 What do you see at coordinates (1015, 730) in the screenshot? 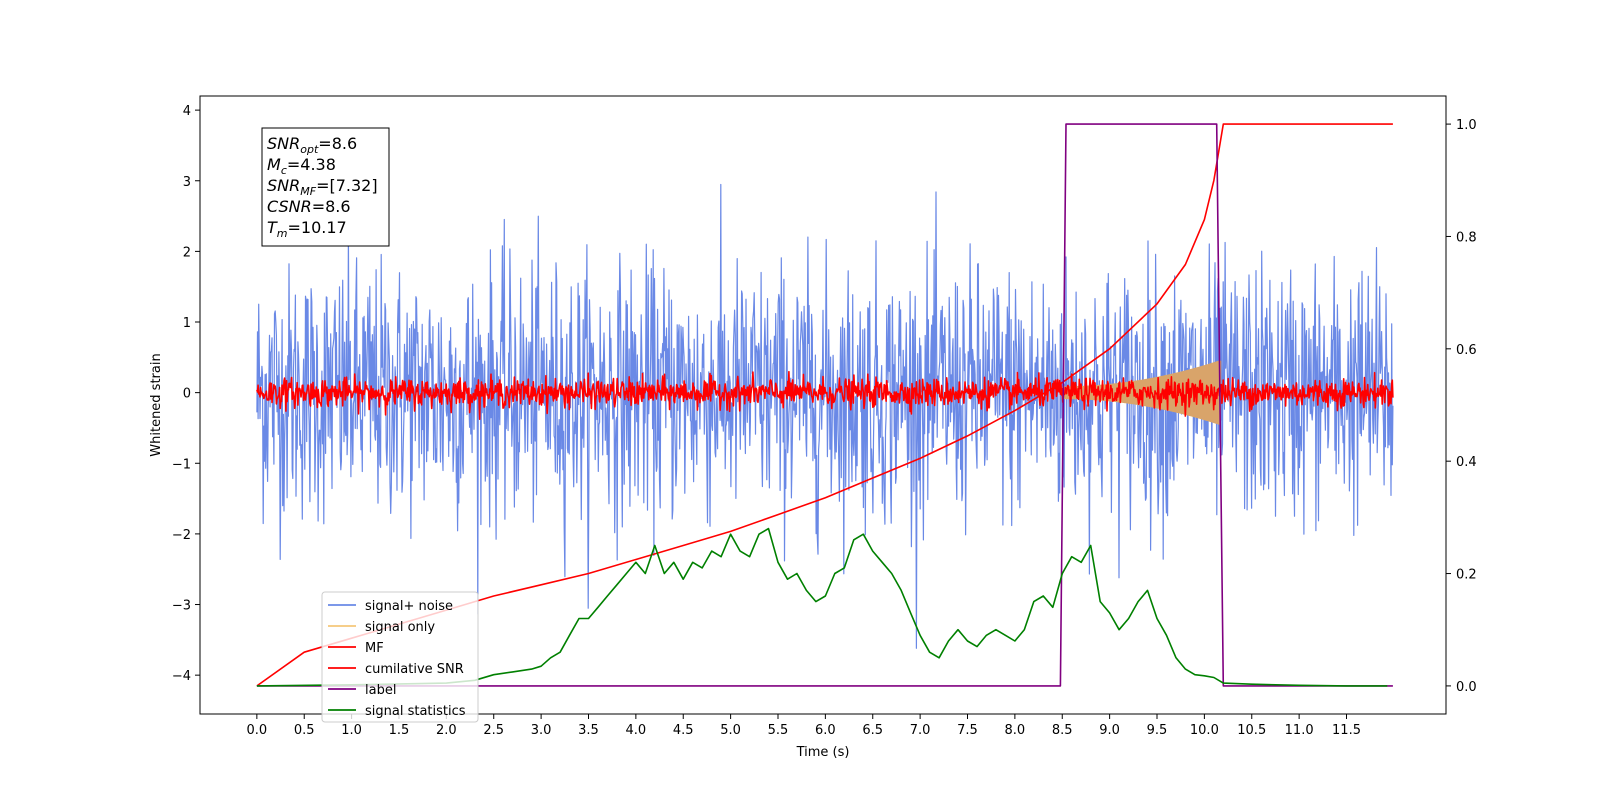
I see `x-tick-label: 8.0` at bounding box center [1015, 730].